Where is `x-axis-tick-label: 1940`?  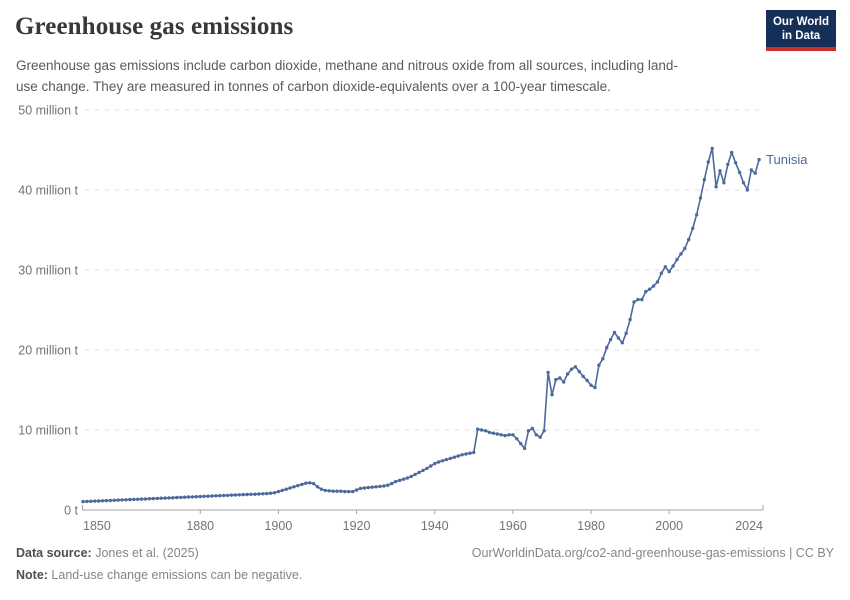 x-axis-tick-label: 1940 is located at coordinates (435, 526).